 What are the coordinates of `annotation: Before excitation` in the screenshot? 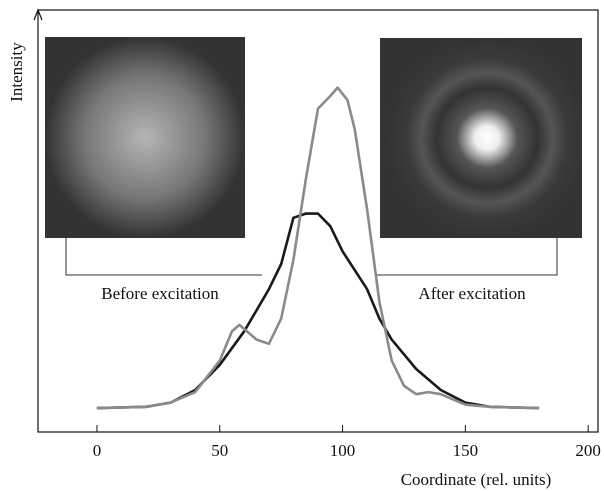 It's located at (160, 293).